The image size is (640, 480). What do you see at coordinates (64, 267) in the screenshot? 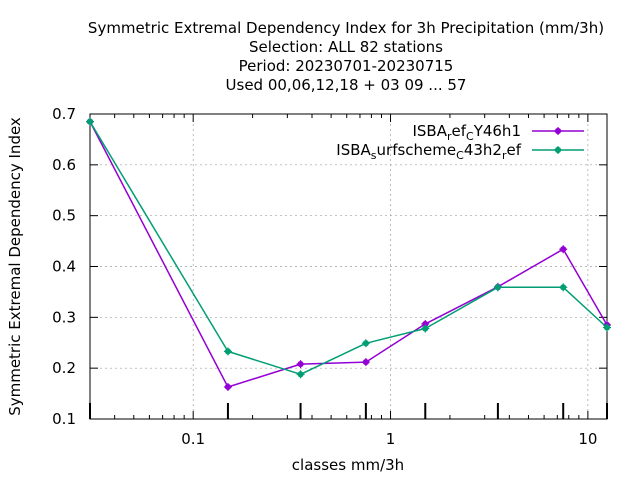
I see `y-tick-label: 0.4` at bounding box center [64, 267].